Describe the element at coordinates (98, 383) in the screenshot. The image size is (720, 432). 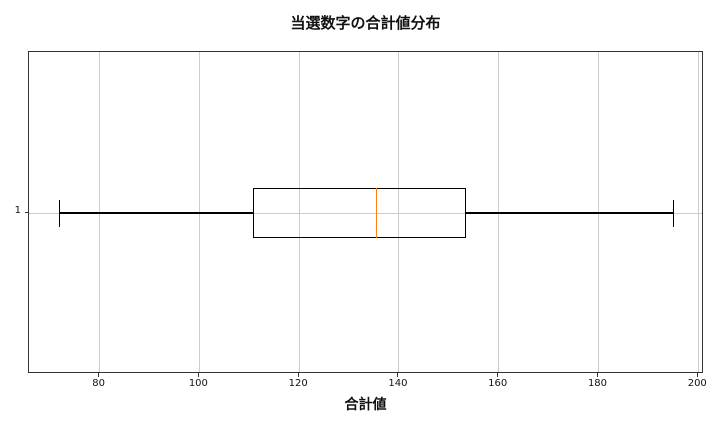
I see `x-tick-label: 80` at that location.